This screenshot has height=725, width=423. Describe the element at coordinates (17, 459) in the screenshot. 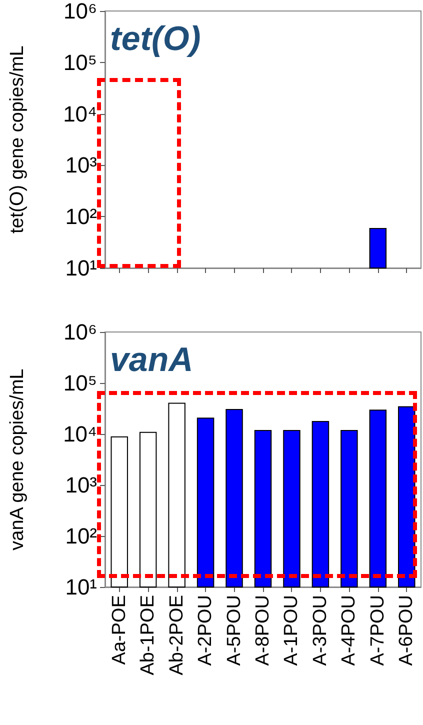

I see `y-axis-title: vanA gene copies/mL` at that location.